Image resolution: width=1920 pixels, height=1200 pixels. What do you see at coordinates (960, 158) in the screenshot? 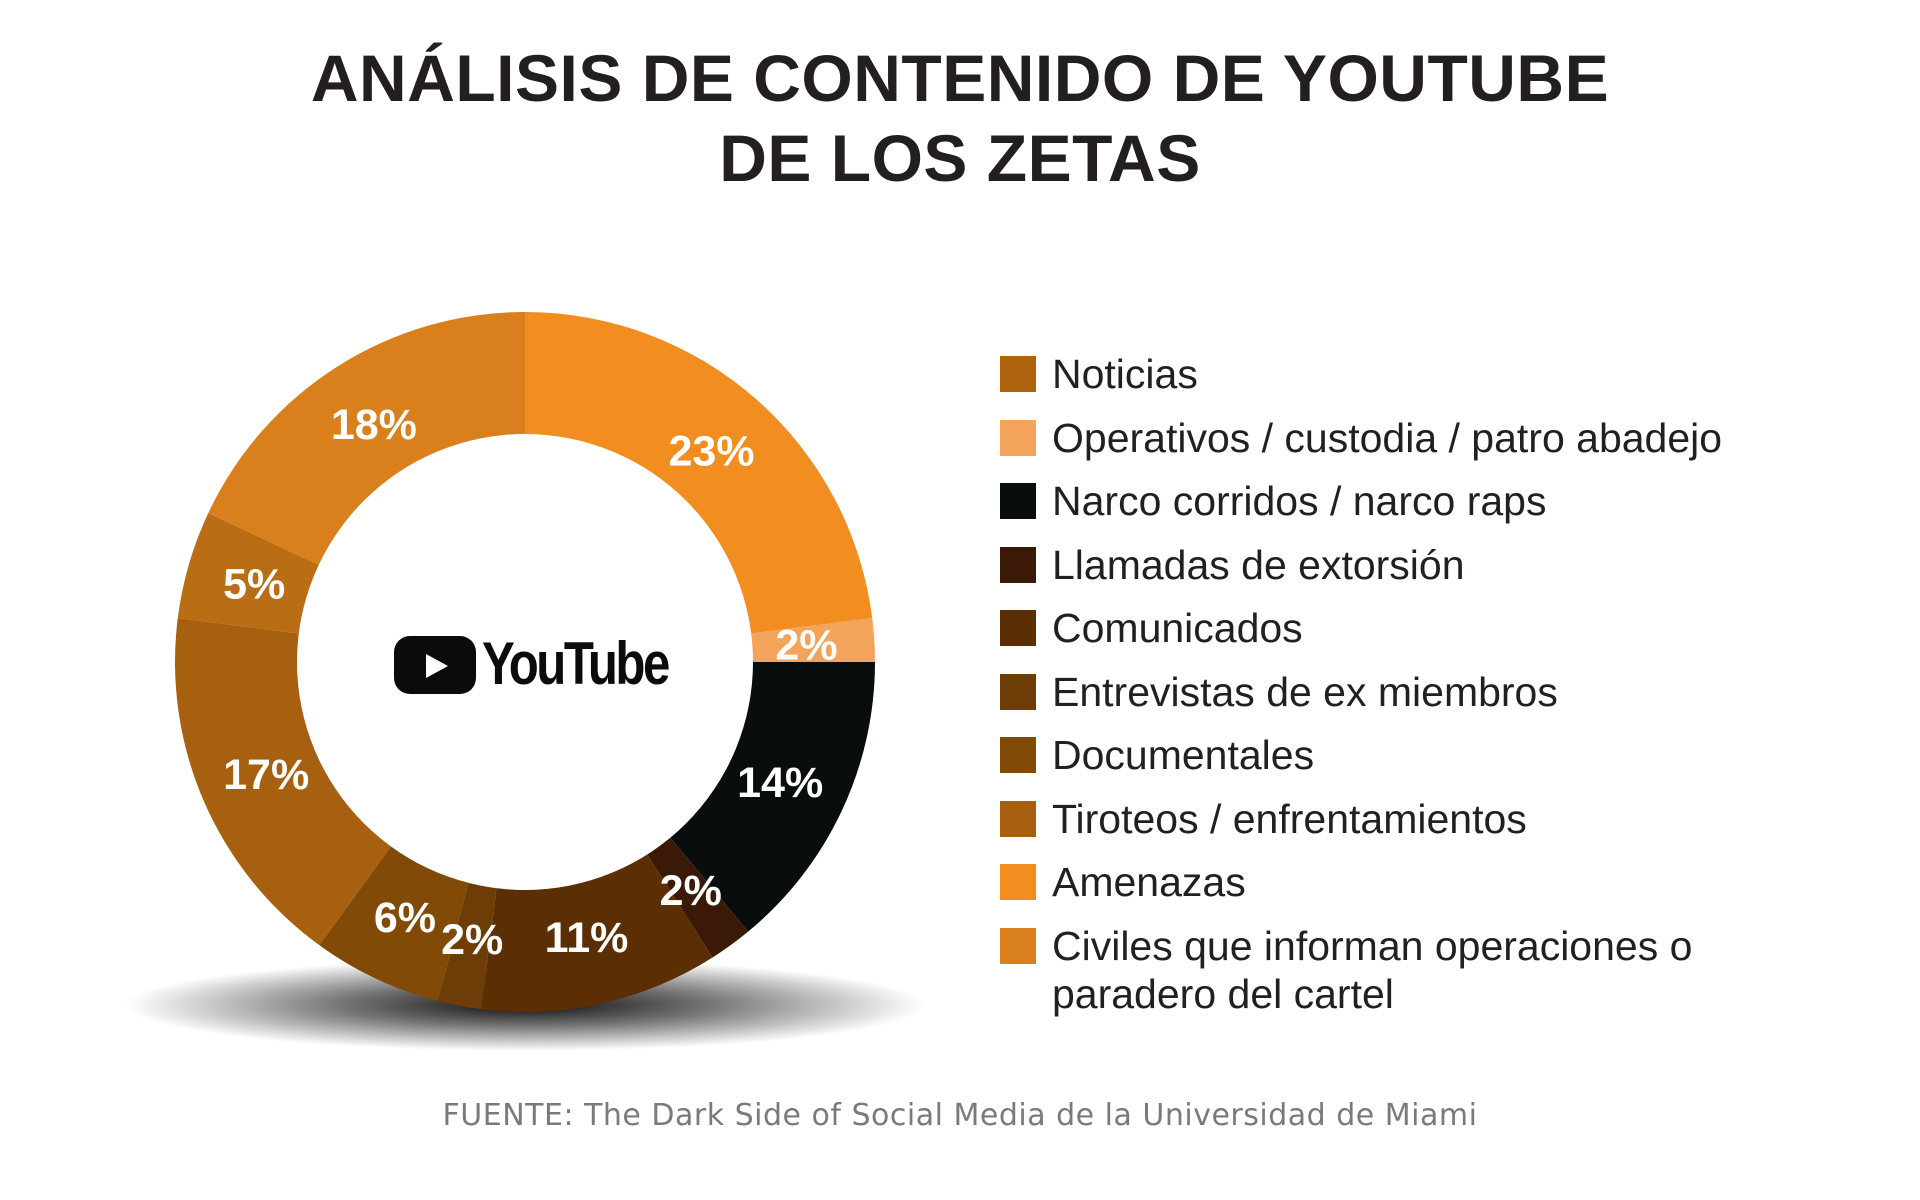
I see `chart-title-line-2: DE LOS ZETAS` at bounding box center [960, 158].